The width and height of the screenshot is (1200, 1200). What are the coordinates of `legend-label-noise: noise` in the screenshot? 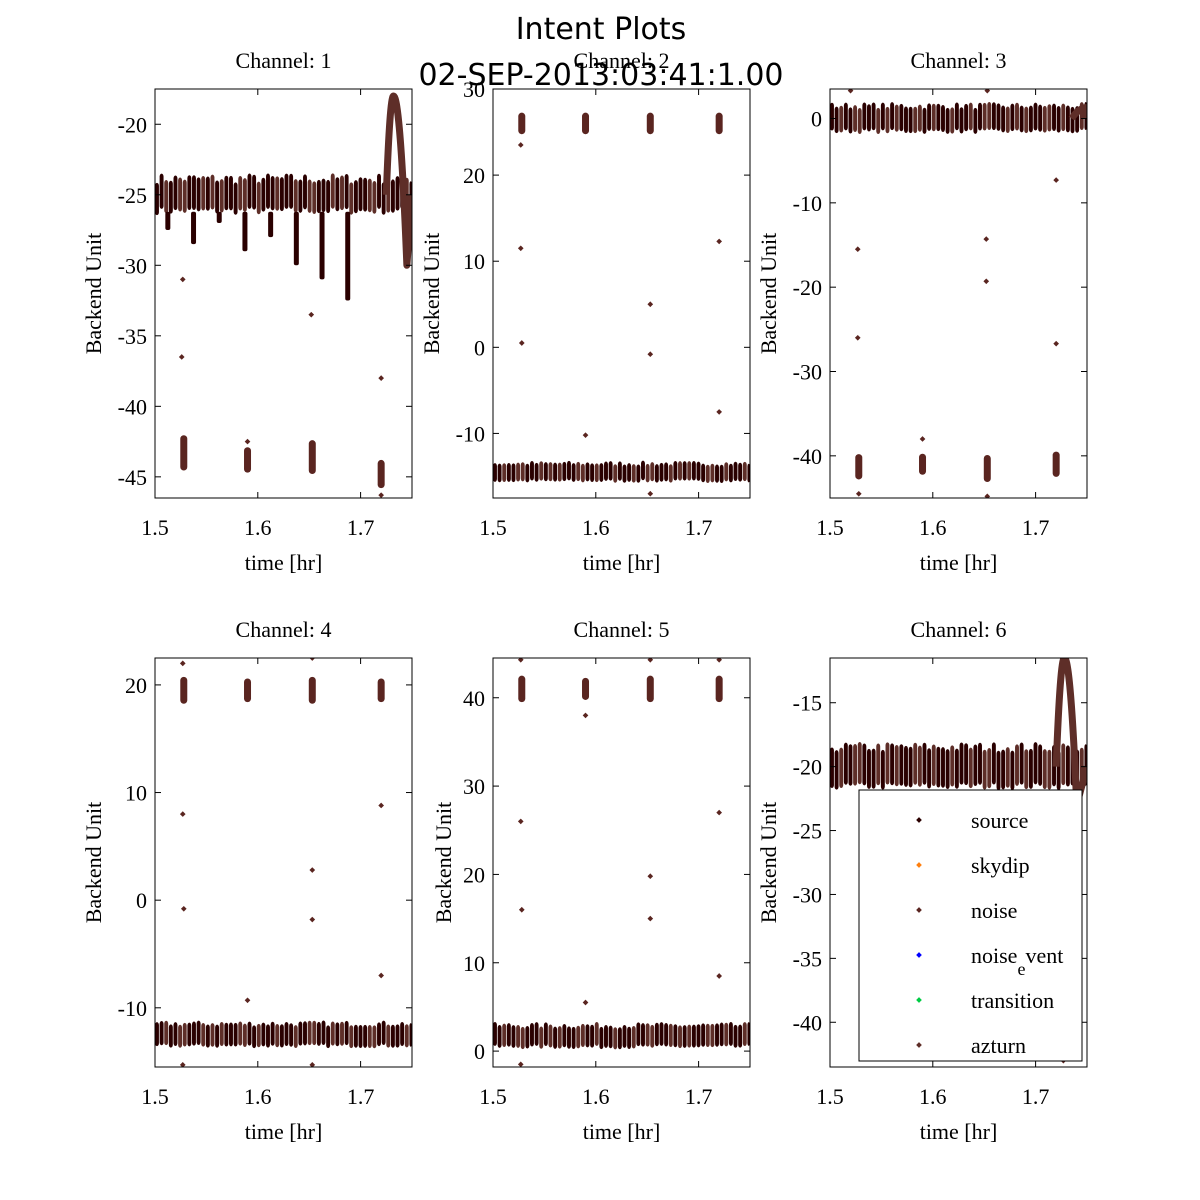 It's located at (994, 910).